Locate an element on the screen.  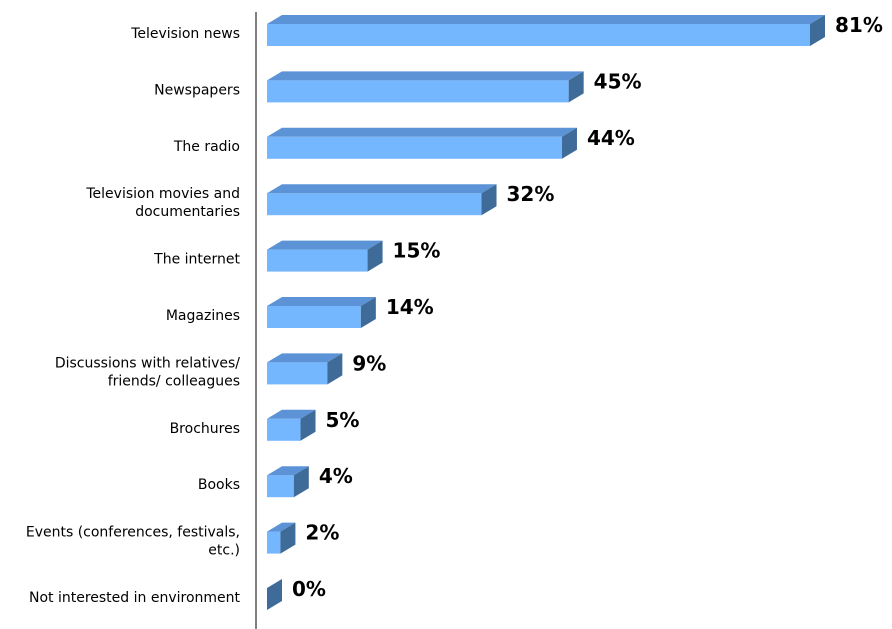
category-label-line: Discussions with relatives/ is located at coordinates (147, 363).